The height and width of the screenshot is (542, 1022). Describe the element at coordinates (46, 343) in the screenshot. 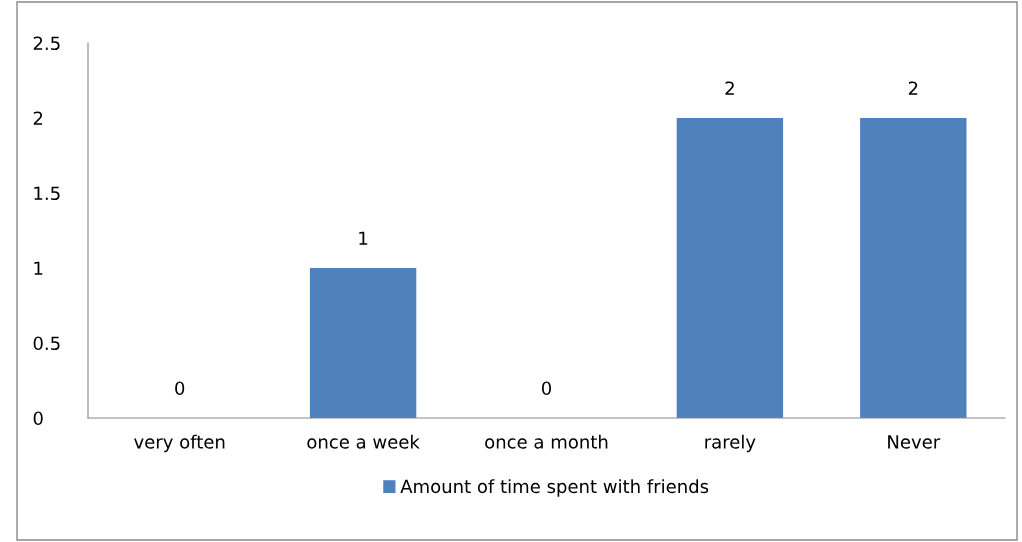

I see `y-tick-label: 0.5` at that location.